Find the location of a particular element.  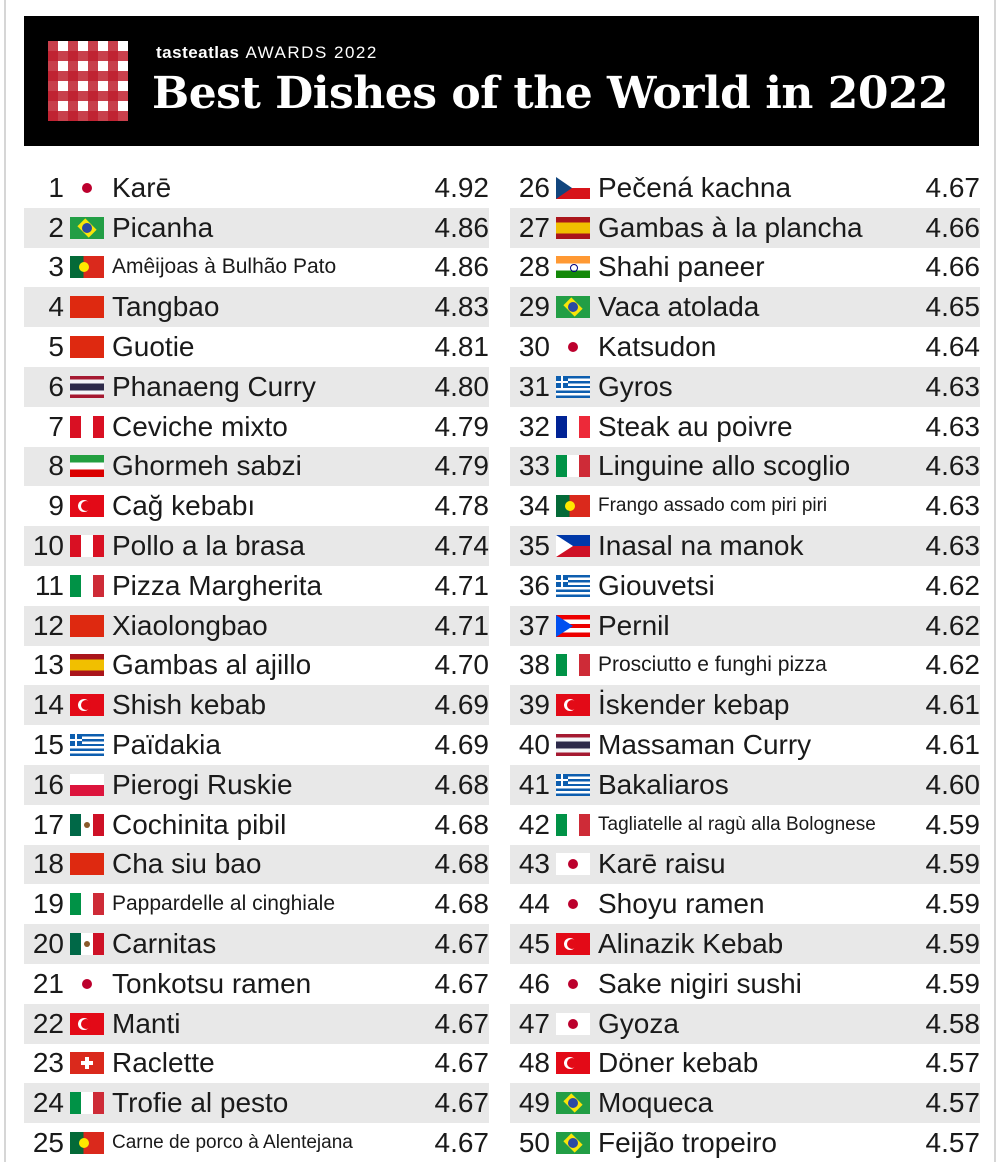

list-item: 17 Cochinita pibil 4.68 is located at coordinates (256, 825).